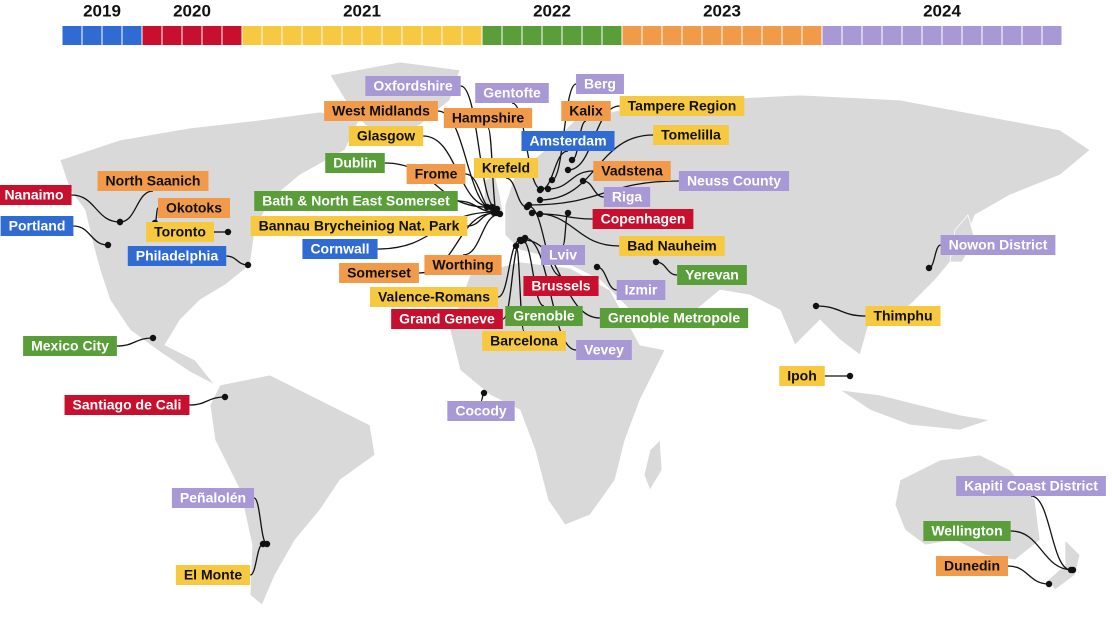 The height and width of the screenshot is (630, 1112). Describe the element at coordinates (127, 405) in the screenshot. I see `place-label: Santiago de Cali` at that location.